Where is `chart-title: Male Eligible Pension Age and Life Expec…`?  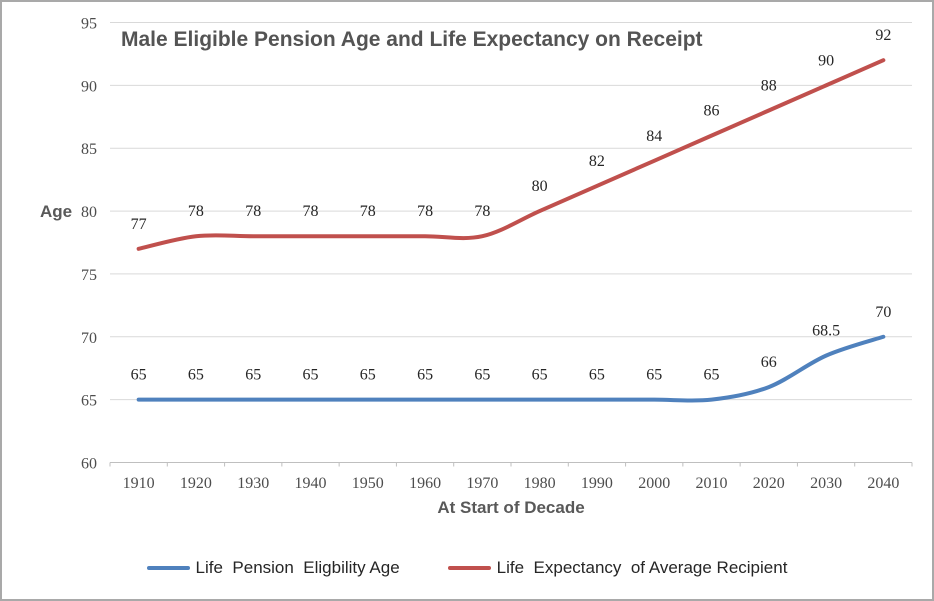 chart-title: Male Eligible Pension Age and Life Expec… is located at coordinates (412, 39).